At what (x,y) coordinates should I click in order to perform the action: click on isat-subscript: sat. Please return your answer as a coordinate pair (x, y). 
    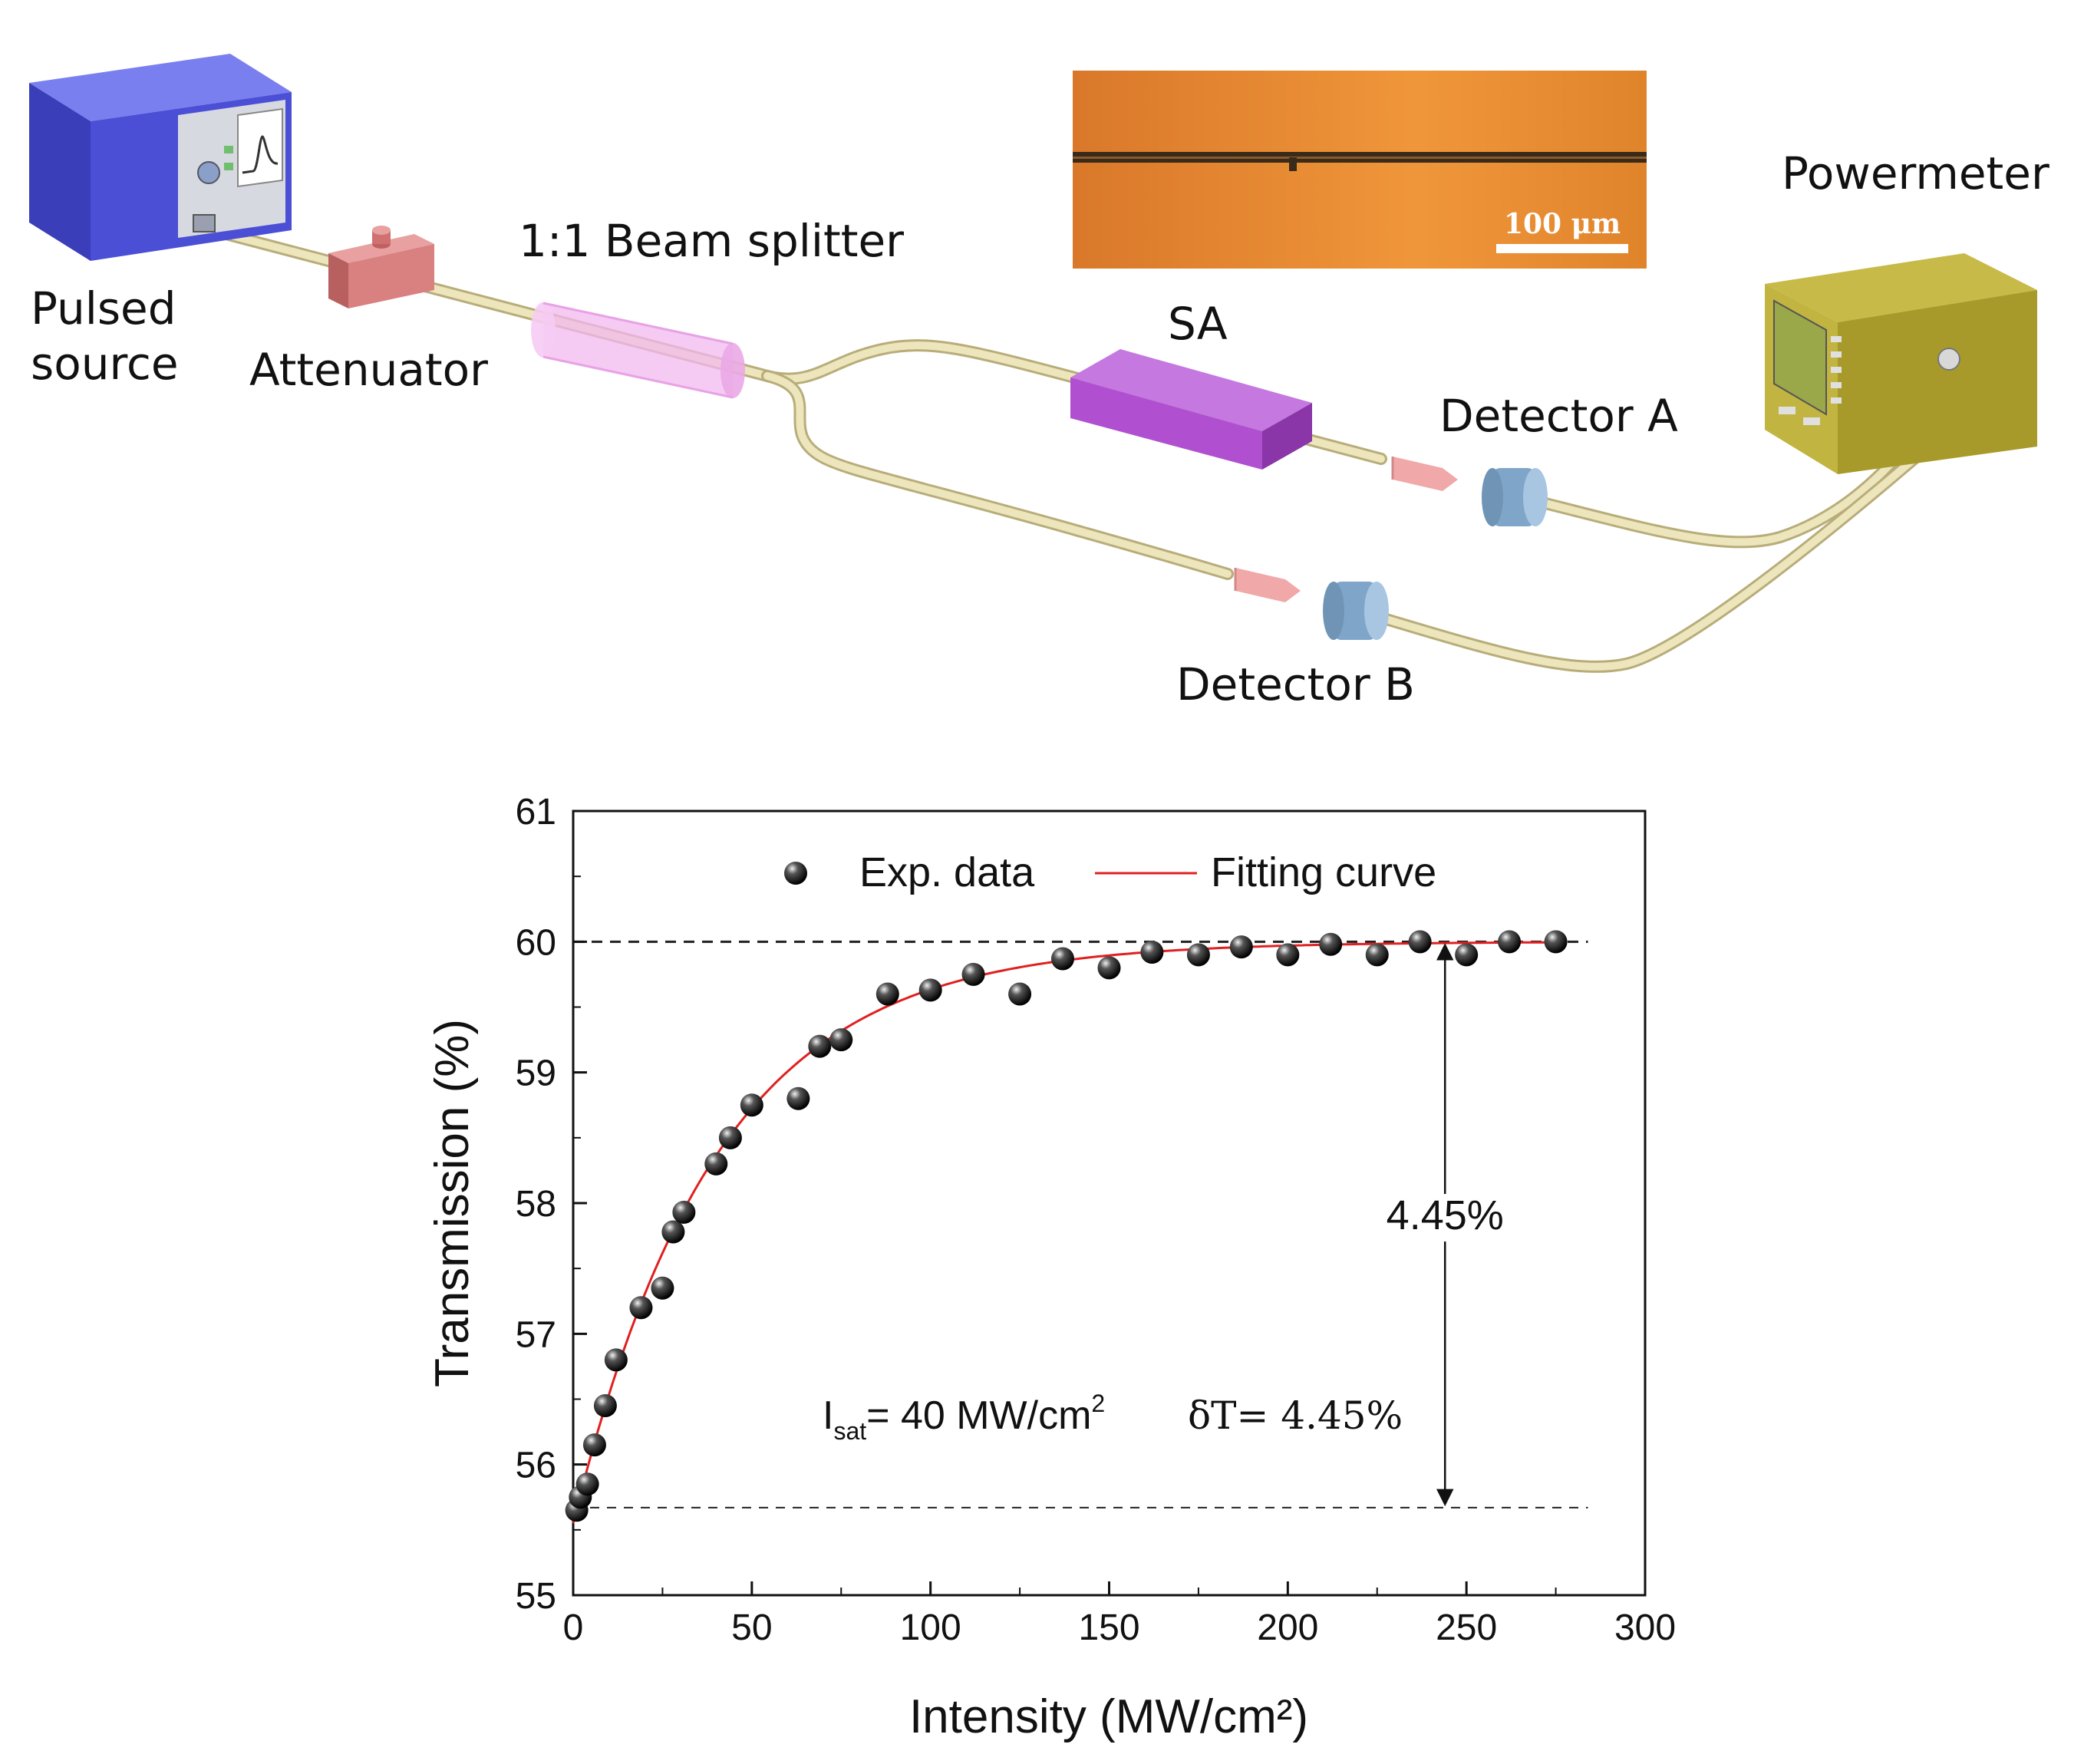
    Looking at the image, I should click on (849, 1431).